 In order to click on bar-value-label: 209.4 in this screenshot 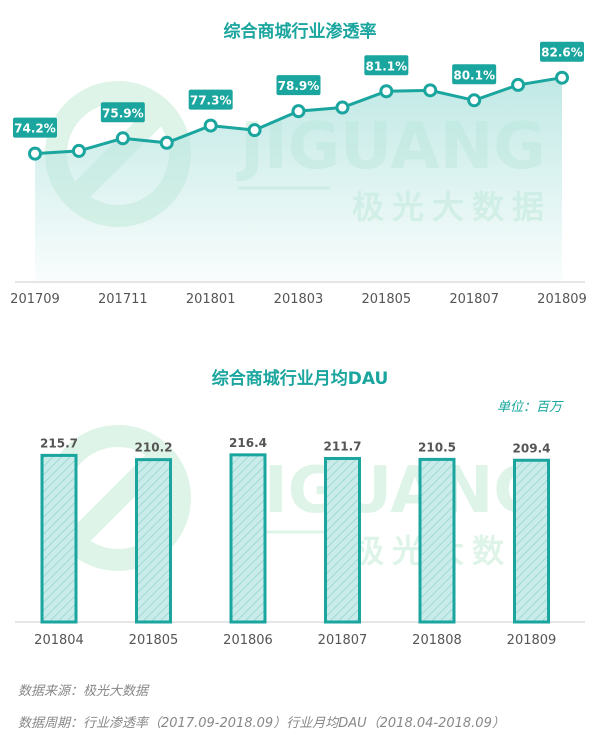, I will do `click(532, 448)`.